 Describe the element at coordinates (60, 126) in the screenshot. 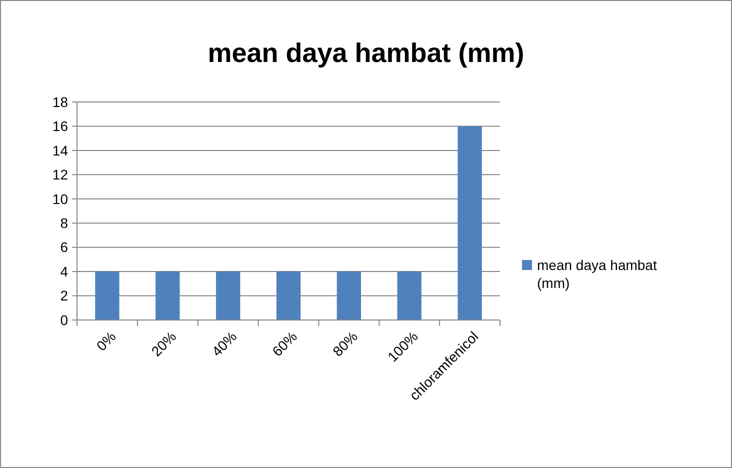

I see `y-tick-label: 16` at that location.